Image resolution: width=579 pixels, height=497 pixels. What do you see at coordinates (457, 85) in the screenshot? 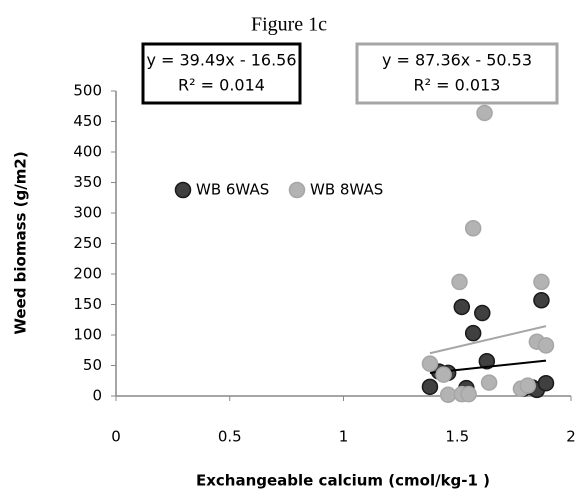
I see `r-squared: R² = 0.013` at bounding box center [457, 85].